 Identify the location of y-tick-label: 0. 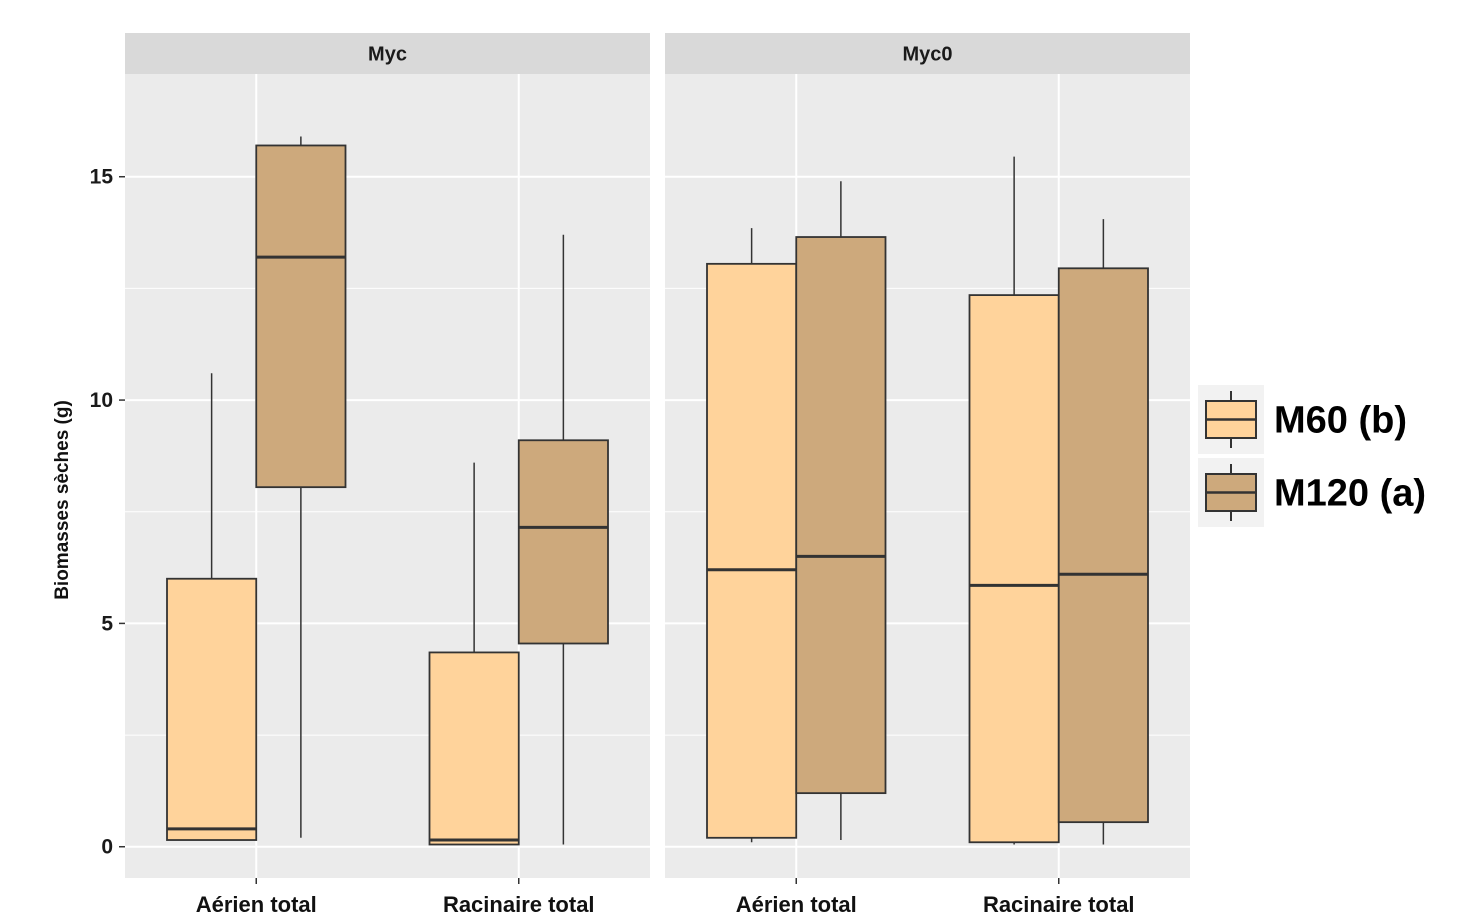
(107, 847).